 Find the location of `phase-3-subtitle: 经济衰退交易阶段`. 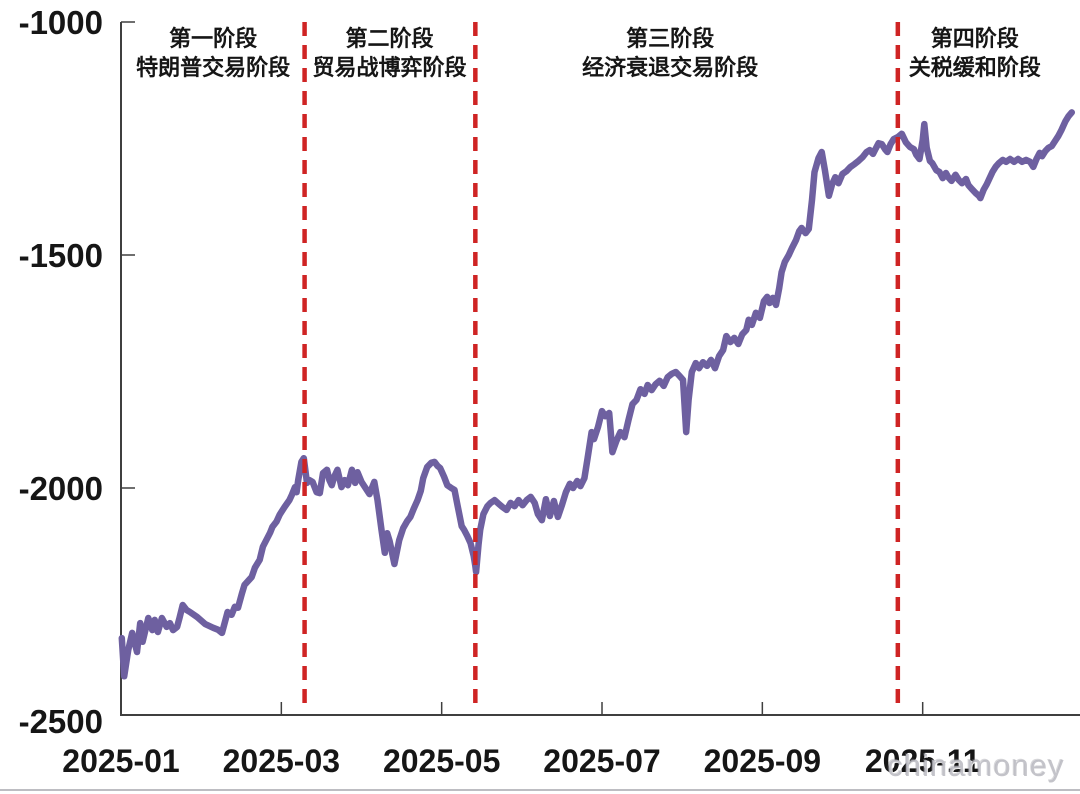

phase-3-subtitle: 经济衰退交易阶段 is located at coordinates (670, 67).